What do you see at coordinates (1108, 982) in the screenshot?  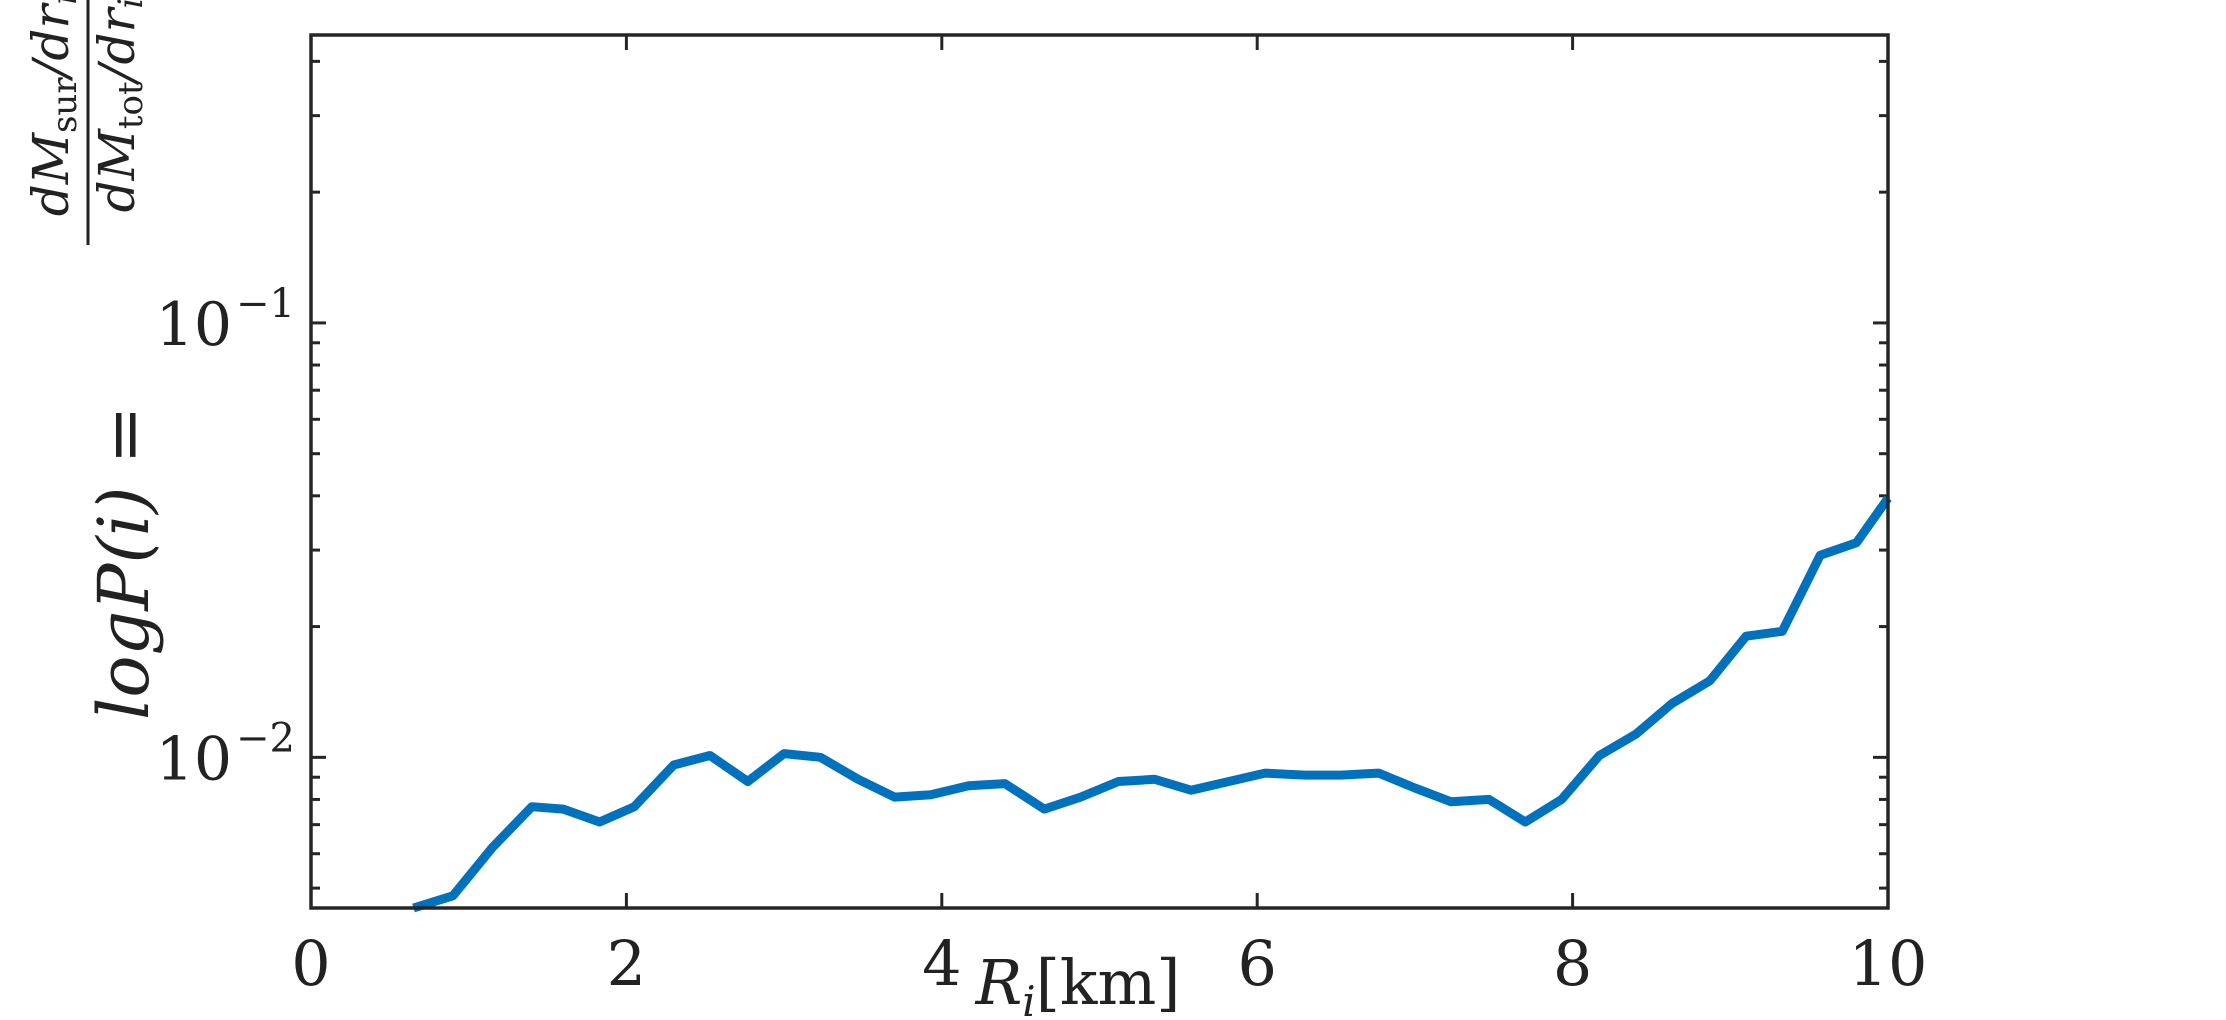 I see `x-label-unit: [km]` at bounding box center [1108, 982].